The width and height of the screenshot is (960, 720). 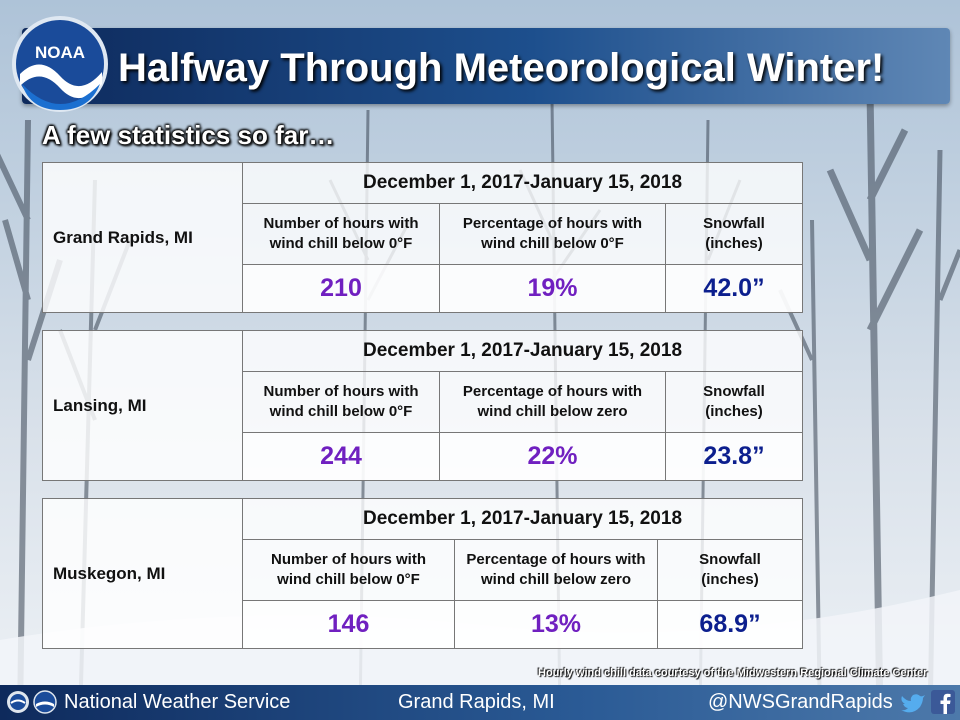 I want to click on snowfall-value: 68.9”, so click(x=730, y=624).